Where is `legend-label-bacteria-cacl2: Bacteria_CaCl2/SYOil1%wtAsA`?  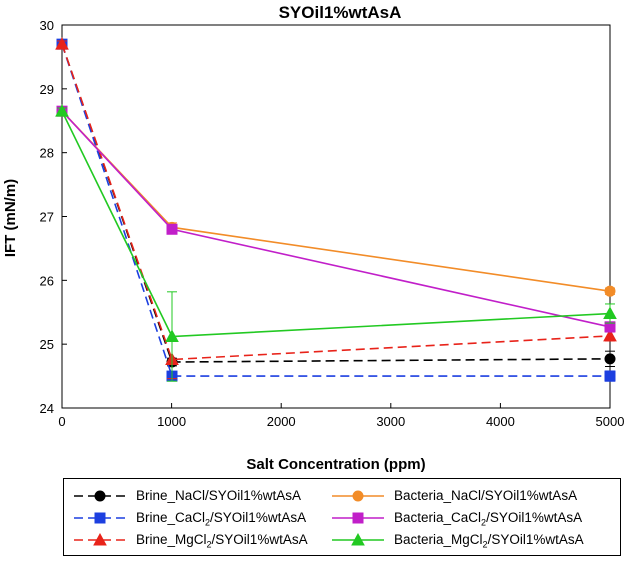
legend-label-bacteria-cacl2: Bacteria_CaCl2/SYOil1%wtAsA is located at coordinates (488, 519).